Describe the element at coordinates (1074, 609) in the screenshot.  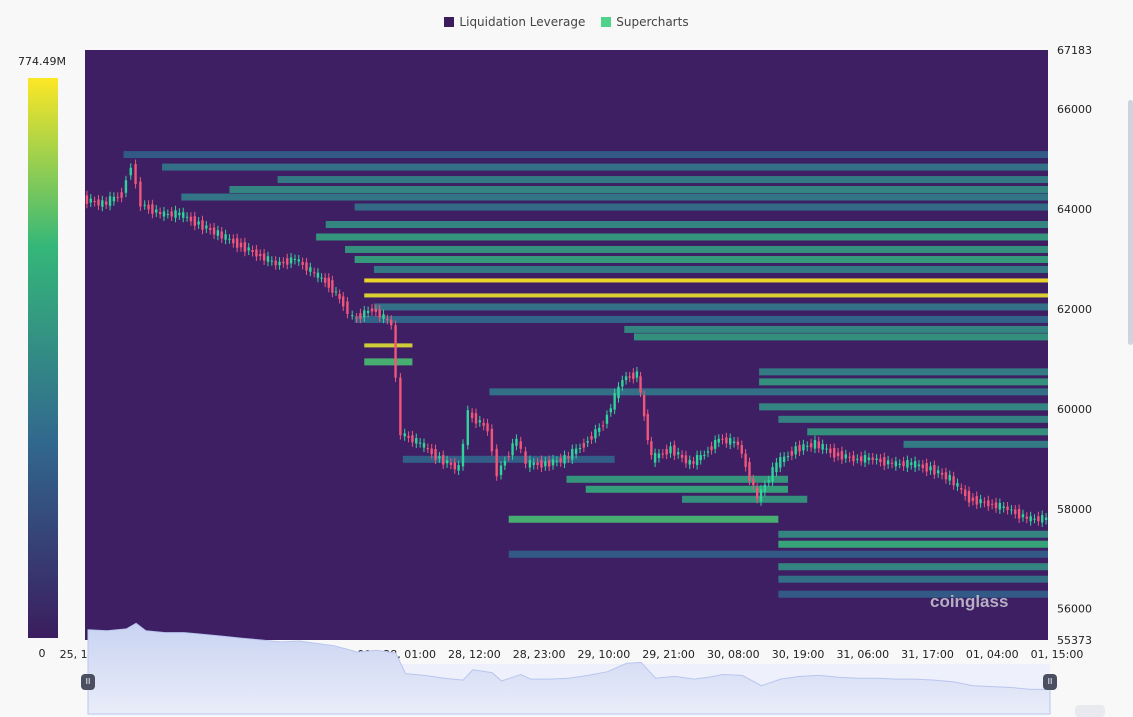
I see `y-tick-label: 56000` at that location.